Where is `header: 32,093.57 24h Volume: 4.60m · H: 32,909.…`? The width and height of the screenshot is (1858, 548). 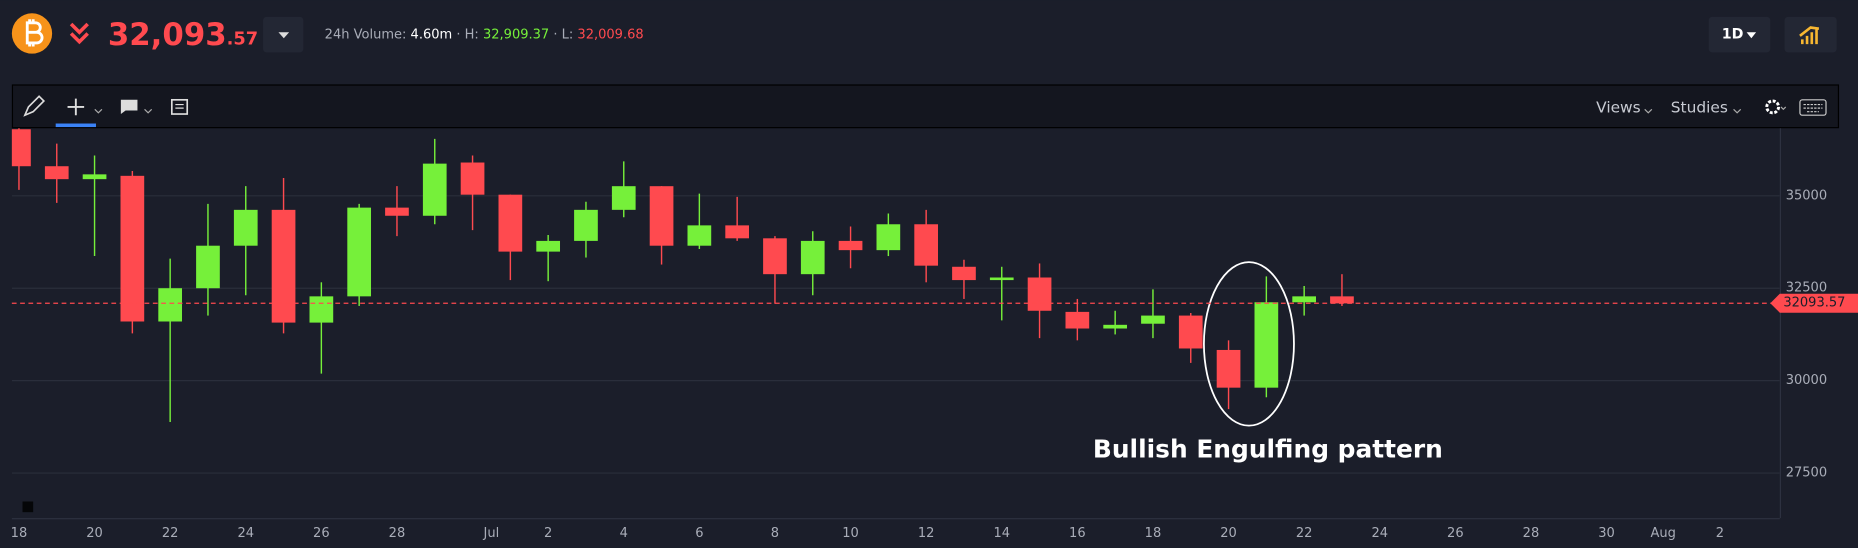
header: 32,093.57 24h Volume: 4.60m · H: 32,909.… is located at coordinates (924, 33).